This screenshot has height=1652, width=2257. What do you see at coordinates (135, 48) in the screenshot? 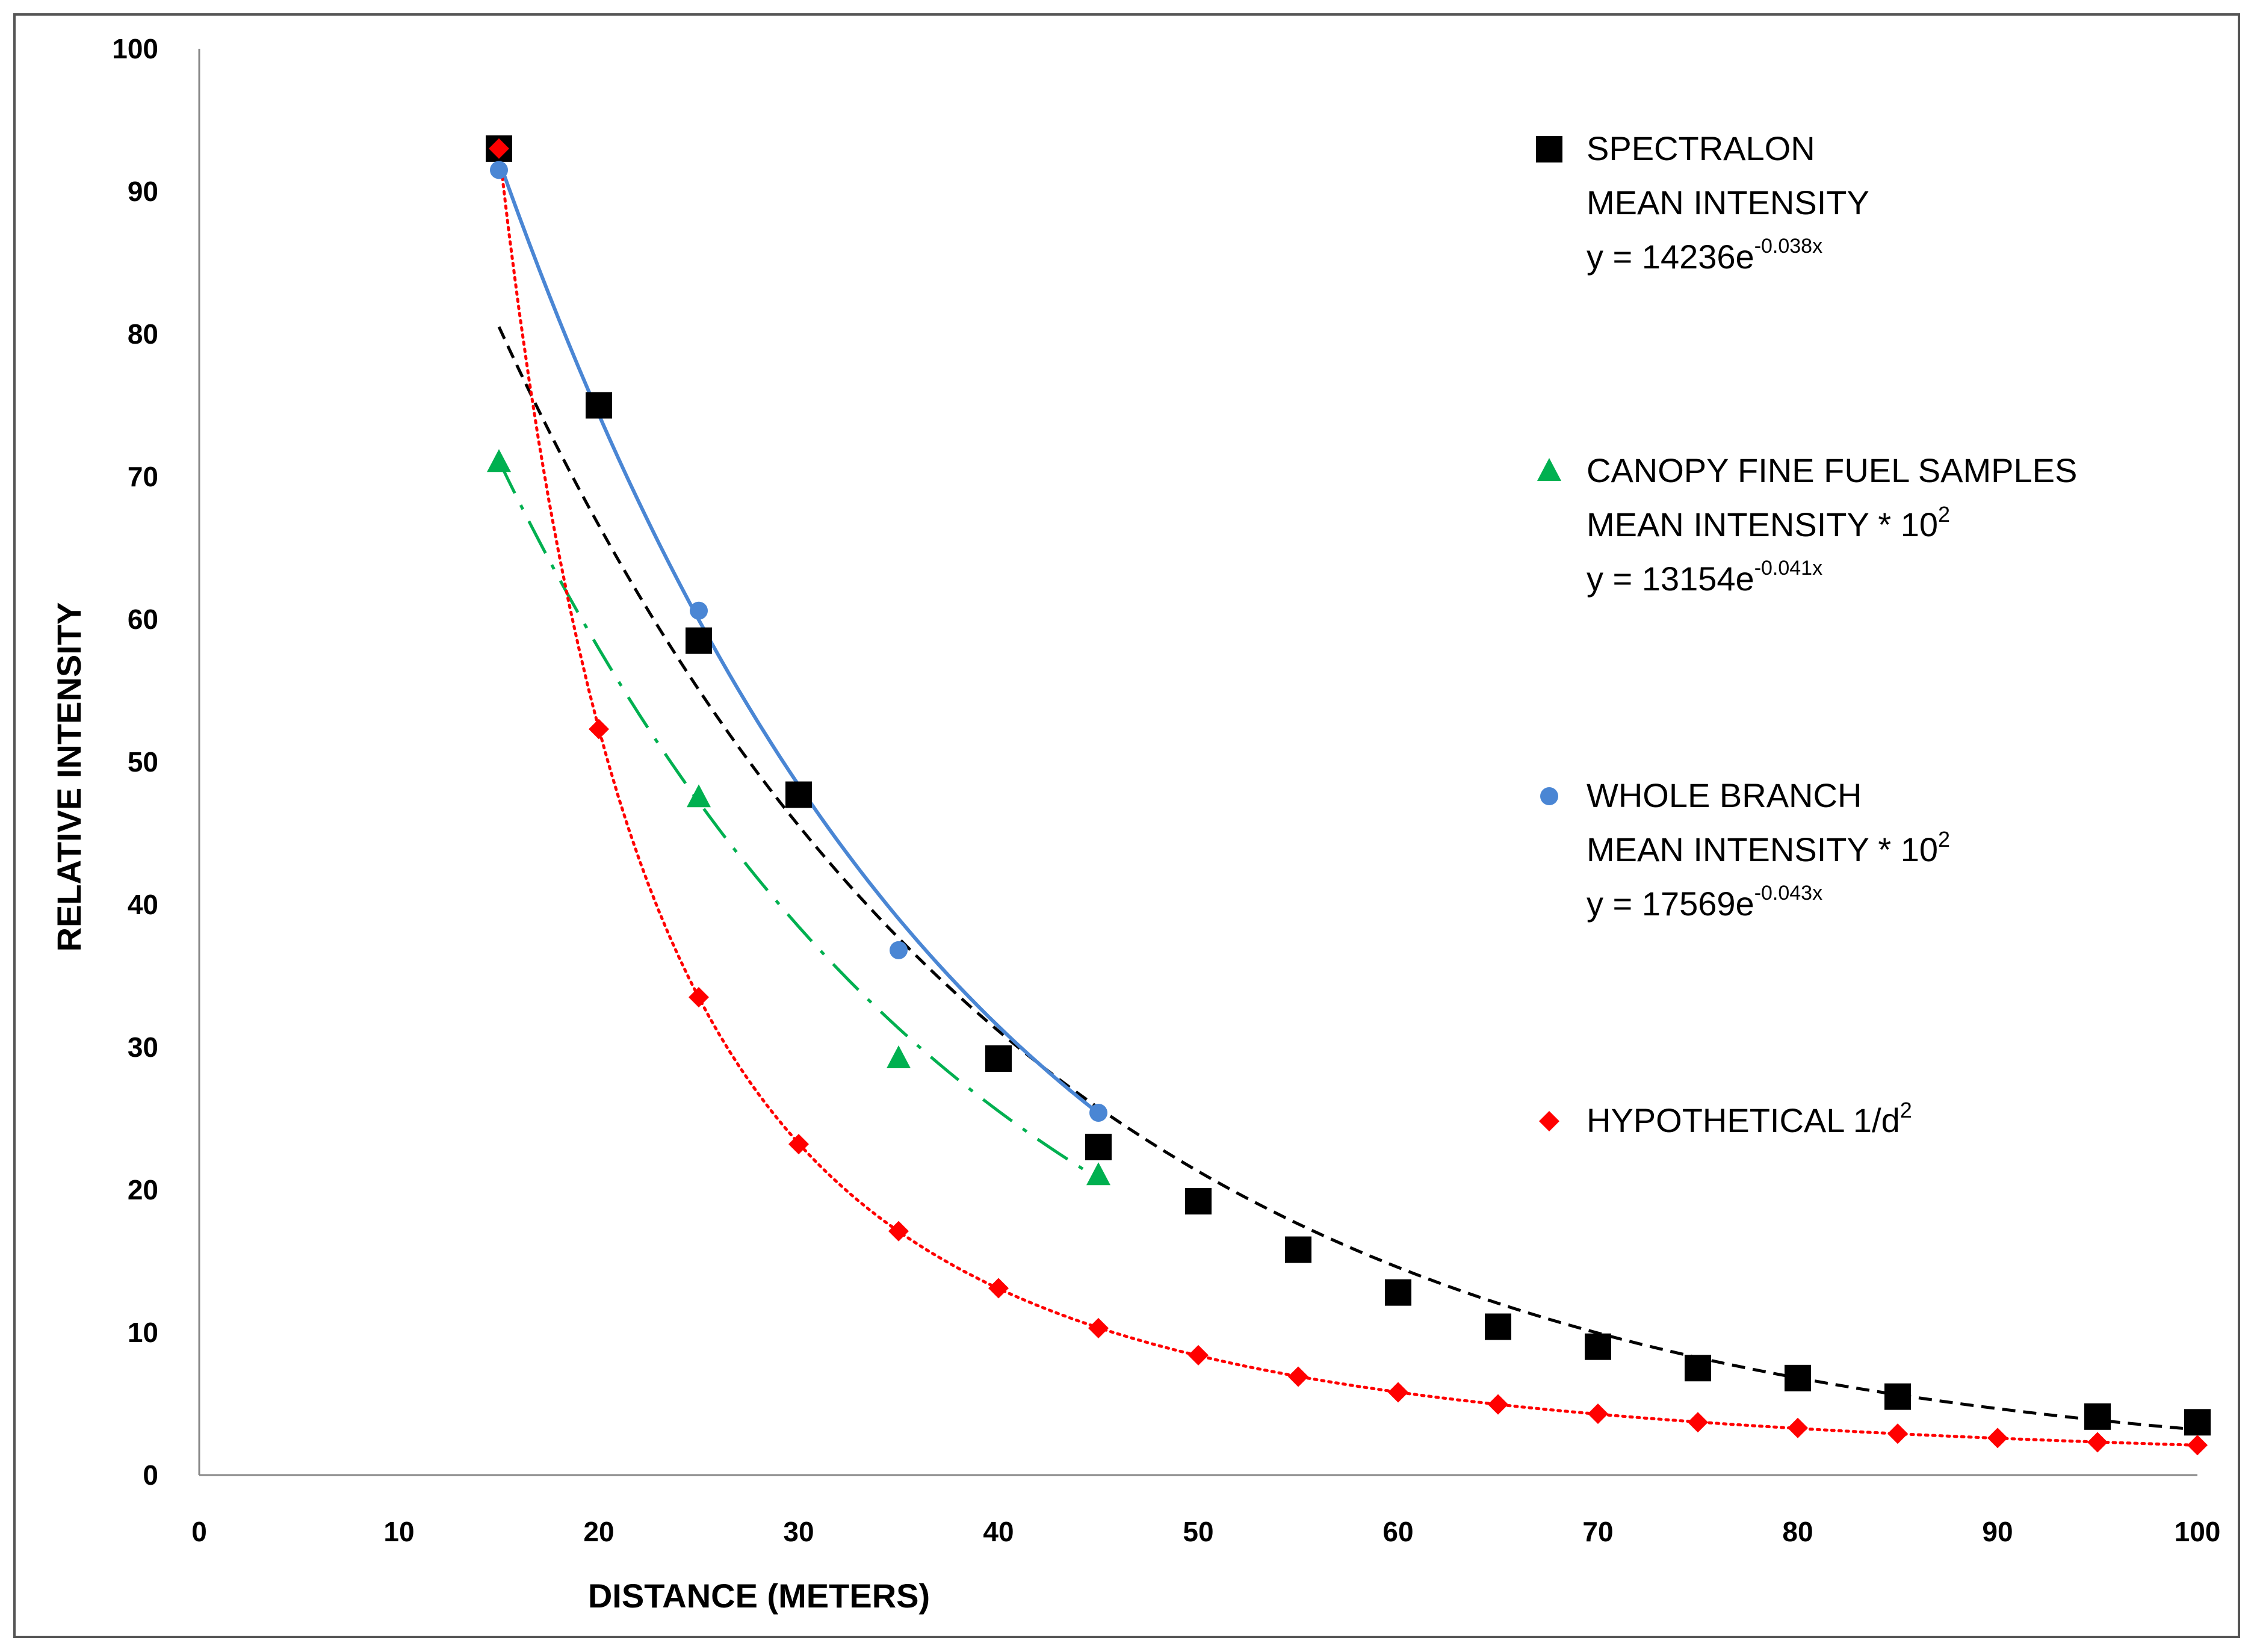
I see `y-tick-label: 100` at bounding box center [135, 48].